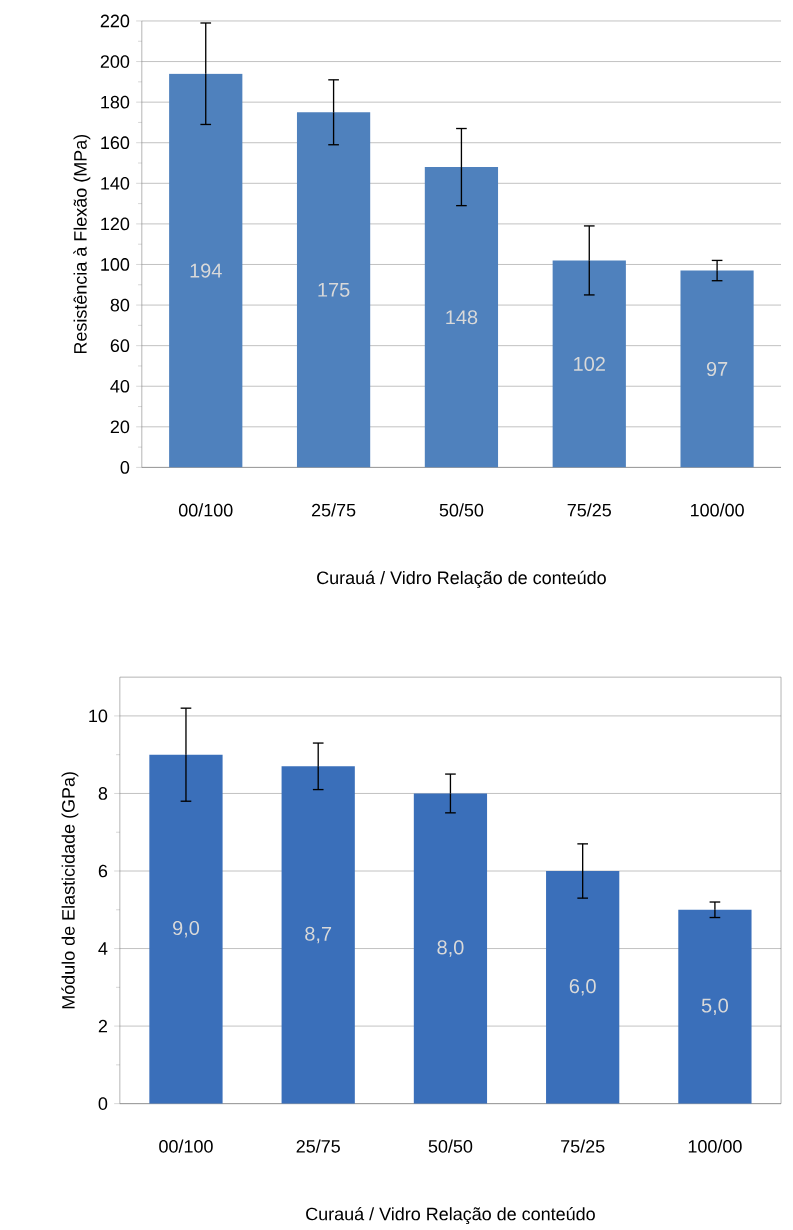 Image resolution: width=793 pixels, height=1230 pixels. What do you see at coordinates (98, 716) in the screenshot?
I see `y-tick-label: 10` at bounding box center [98, 716].